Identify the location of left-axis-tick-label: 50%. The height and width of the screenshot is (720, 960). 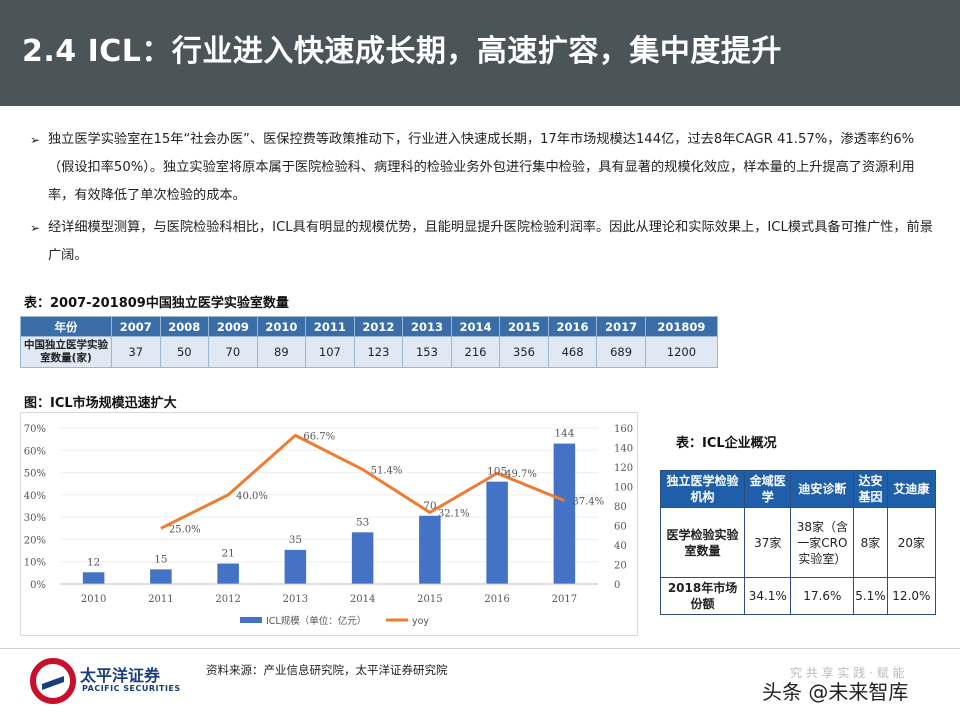
(35, 474).